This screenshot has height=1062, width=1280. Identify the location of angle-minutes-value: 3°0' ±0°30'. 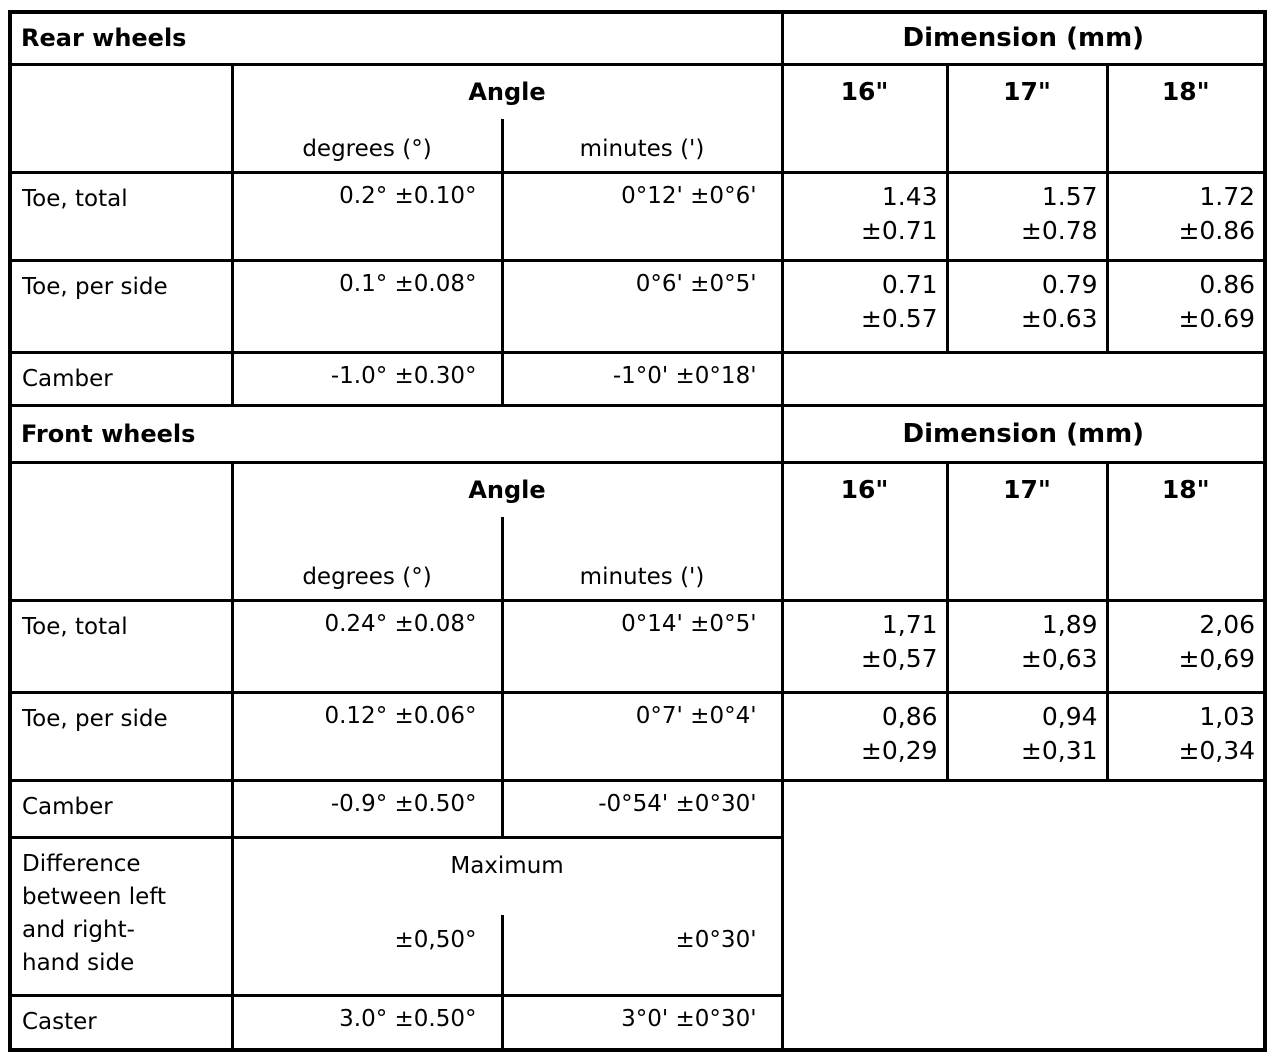
(642, 1022).